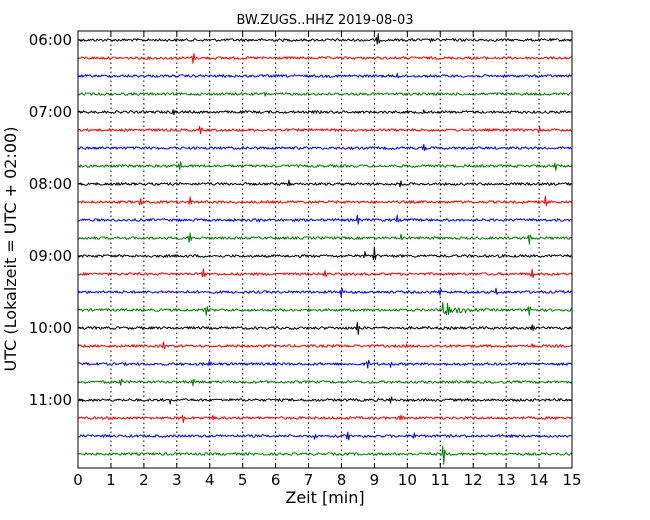  Describe the element at coordinates (177, 480) in the screenshot. I see `x-tick-label: 3` at that location.